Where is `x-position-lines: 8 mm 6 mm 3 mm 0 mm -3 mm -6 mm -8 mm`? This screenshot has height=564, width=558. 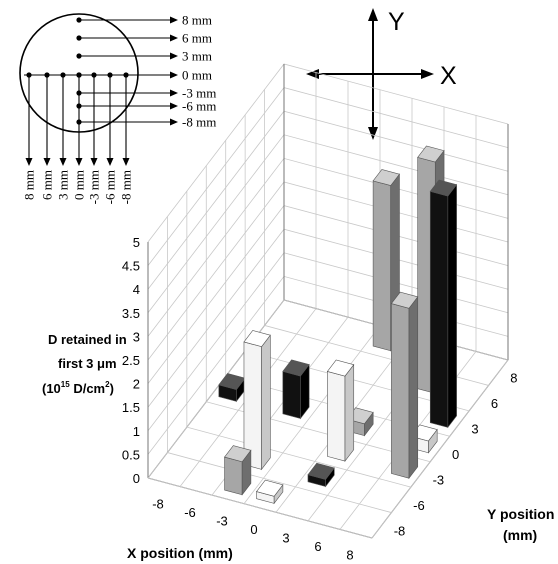 x-position-lines: 8 mm 6 mm 3 mm 0 mm -3 mm -6 mm -8 mm is located at coordinates (78, 138).